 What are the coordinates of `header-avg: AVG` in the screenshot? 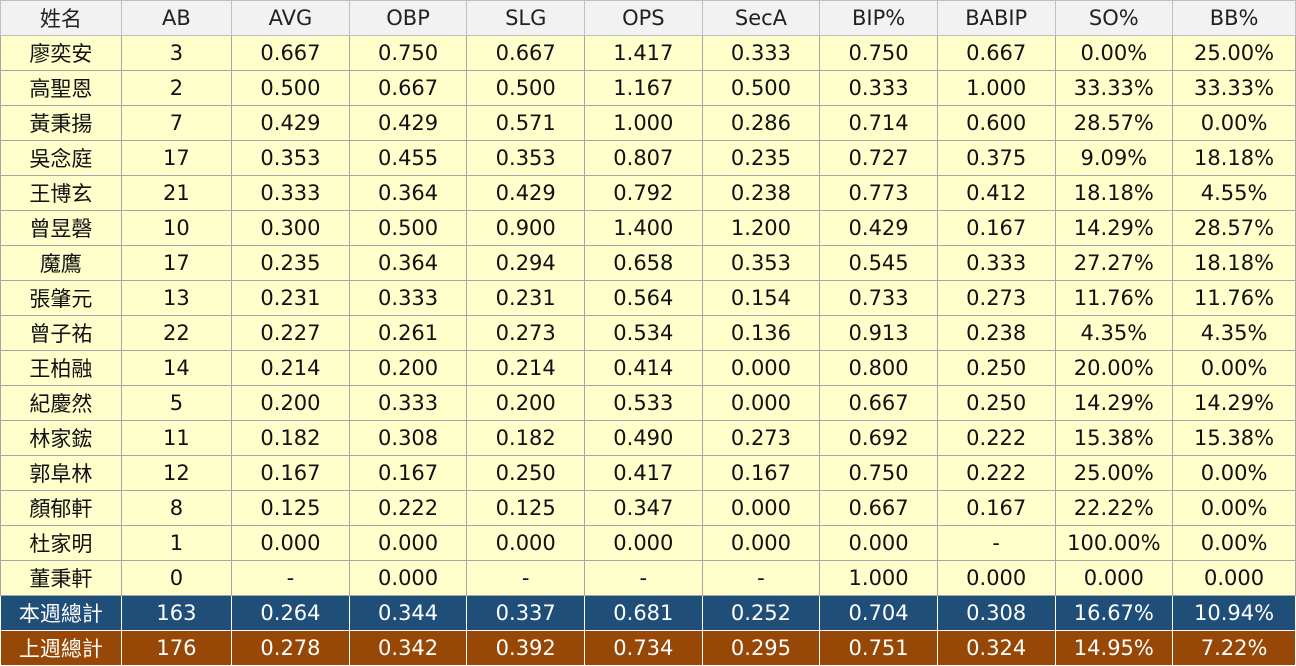 It's located at (290, 18).